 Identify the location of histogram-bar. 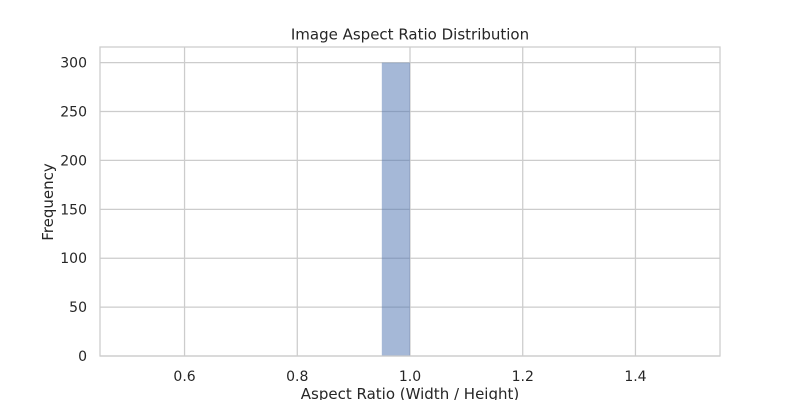
(395, 209).